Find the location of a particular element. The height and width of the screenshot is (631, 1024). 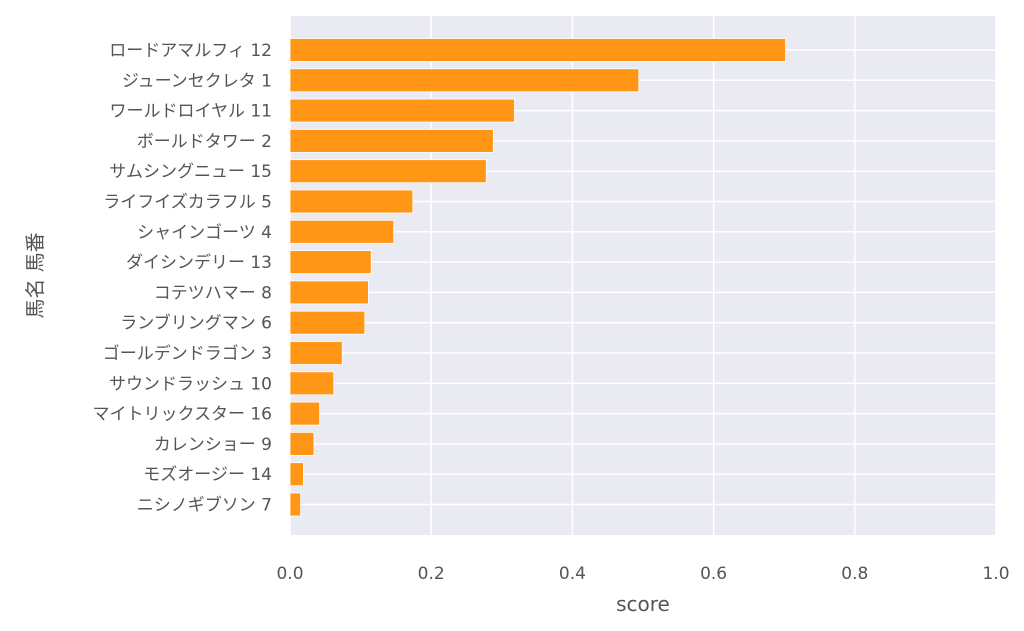

category-label: ワールドロイヤル 11 is located at coordinates (190, 112).